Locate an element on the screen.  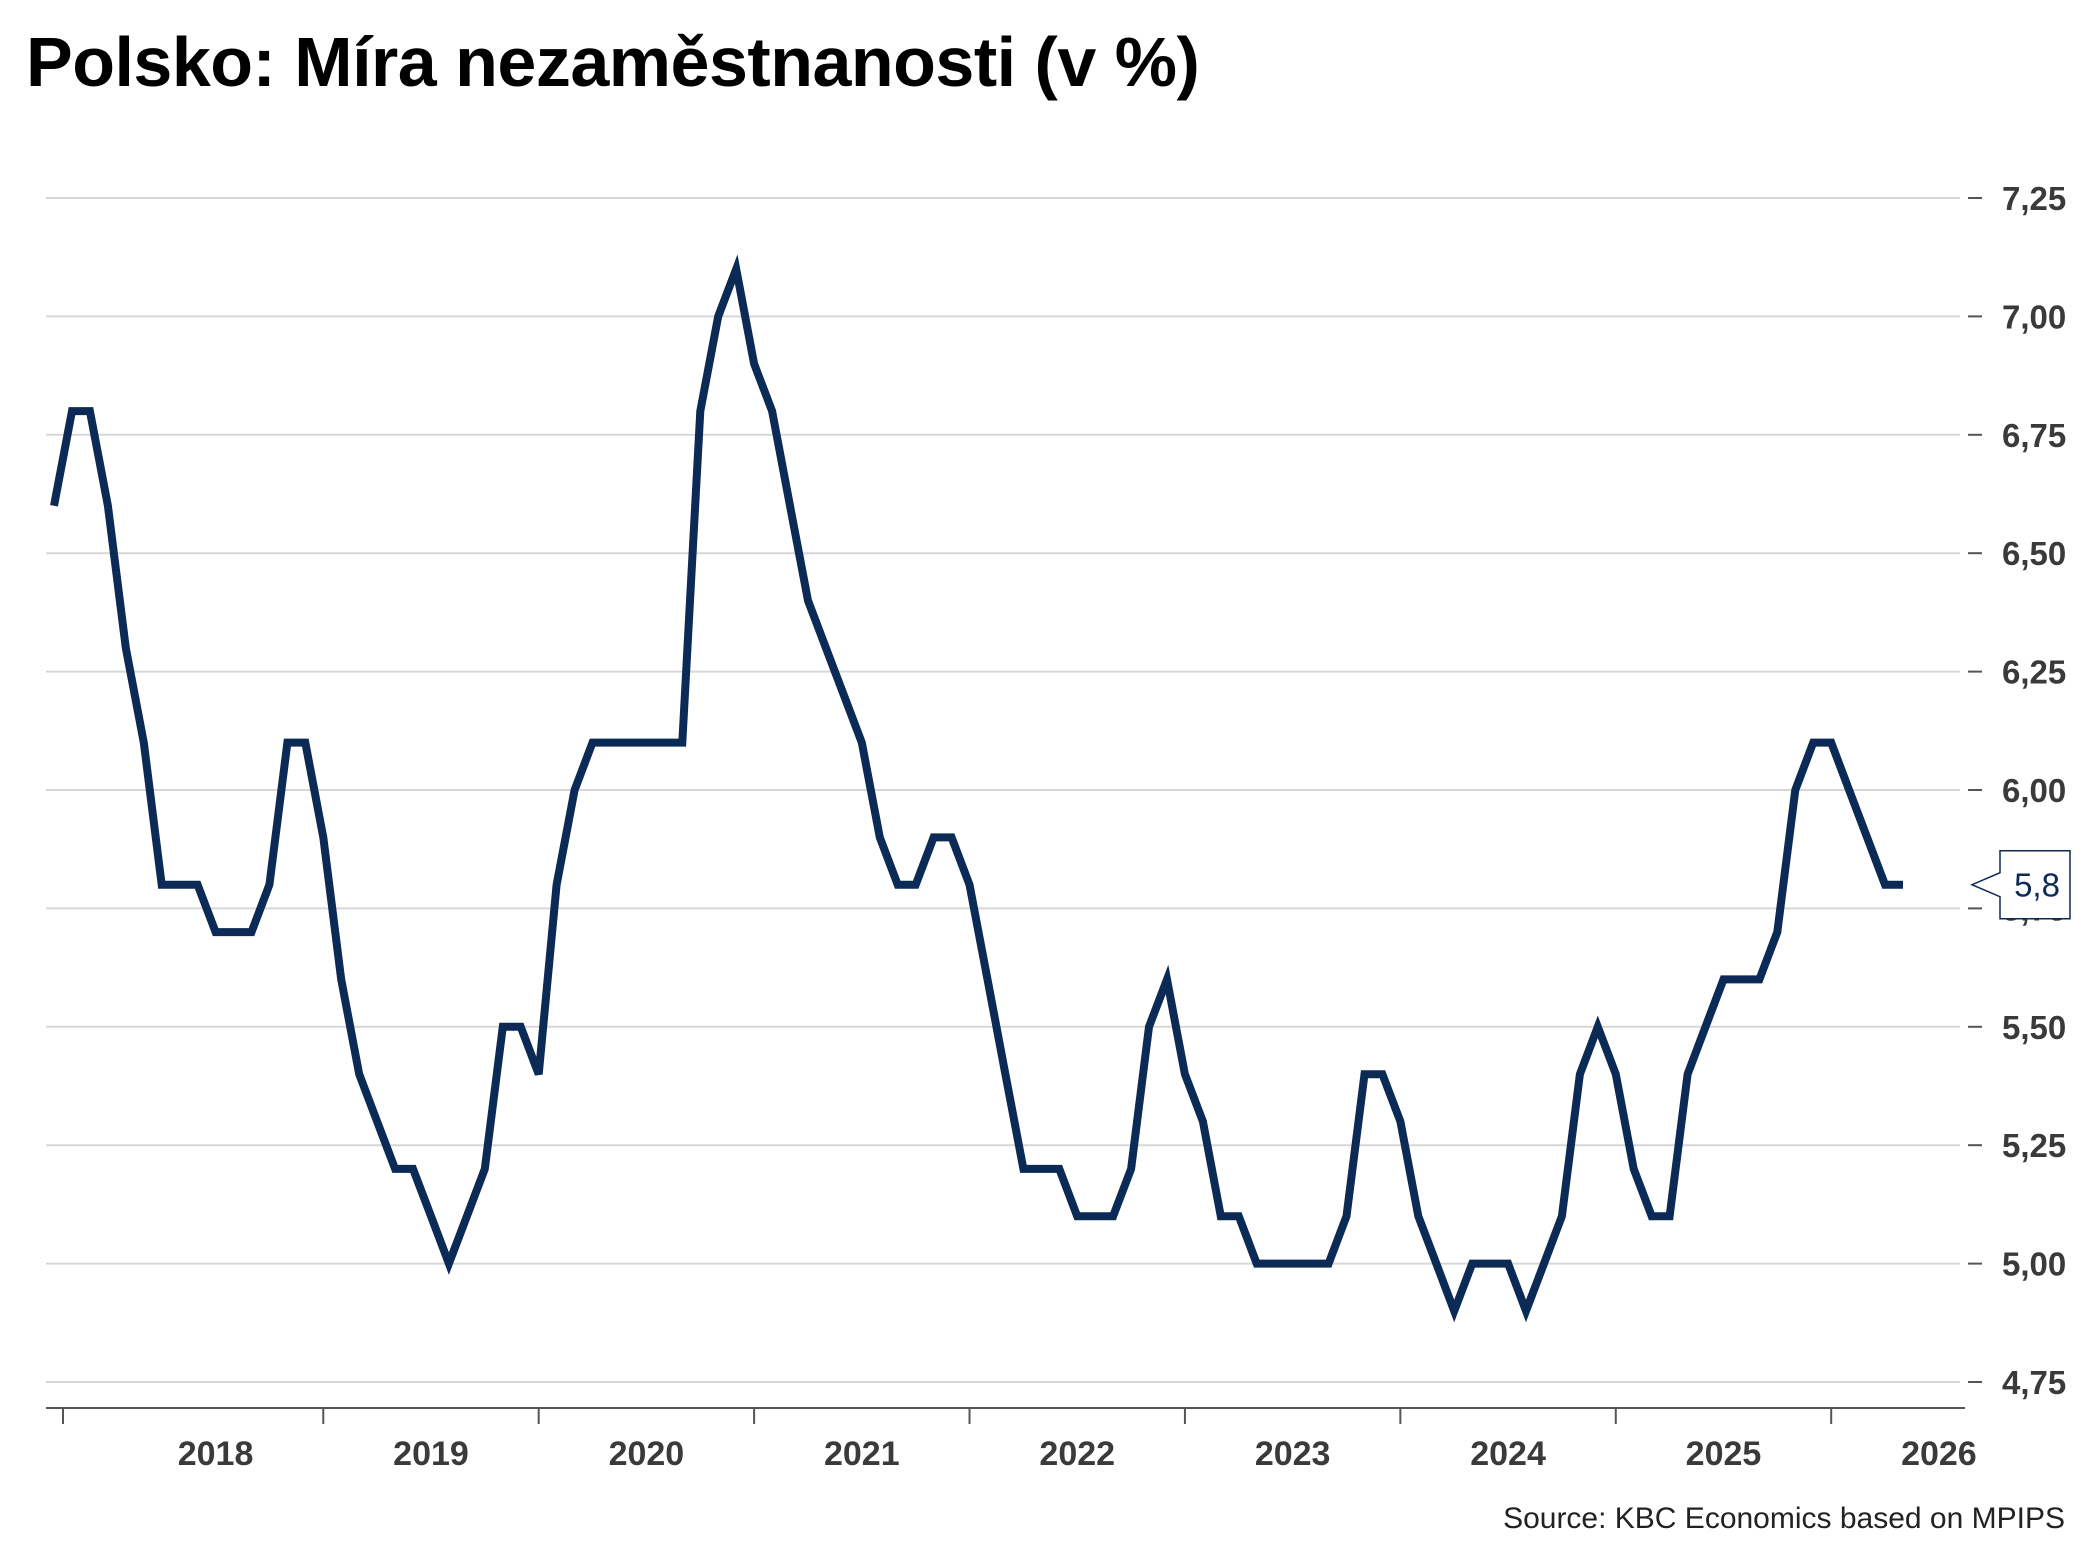
x-axis is located at coordinates (1005, 1415).